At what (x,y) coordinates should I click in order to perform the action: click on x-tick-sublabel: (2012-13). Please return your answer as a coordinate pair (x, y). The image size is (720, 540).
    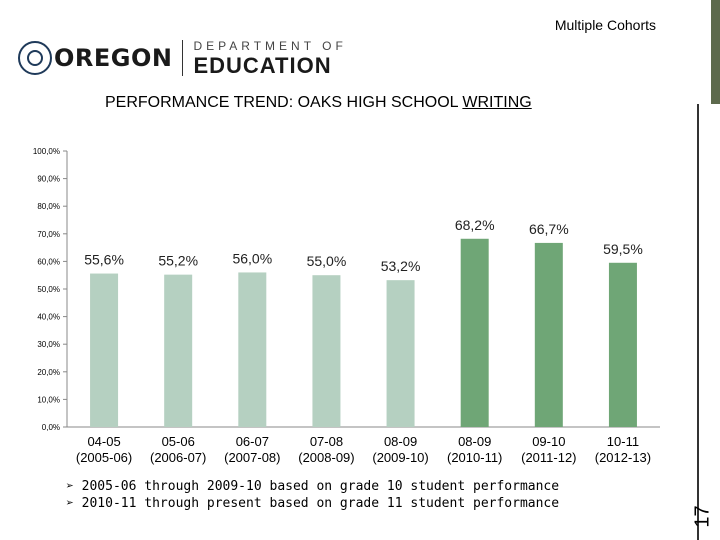
    Looking at the image, I should click on (623, 457).